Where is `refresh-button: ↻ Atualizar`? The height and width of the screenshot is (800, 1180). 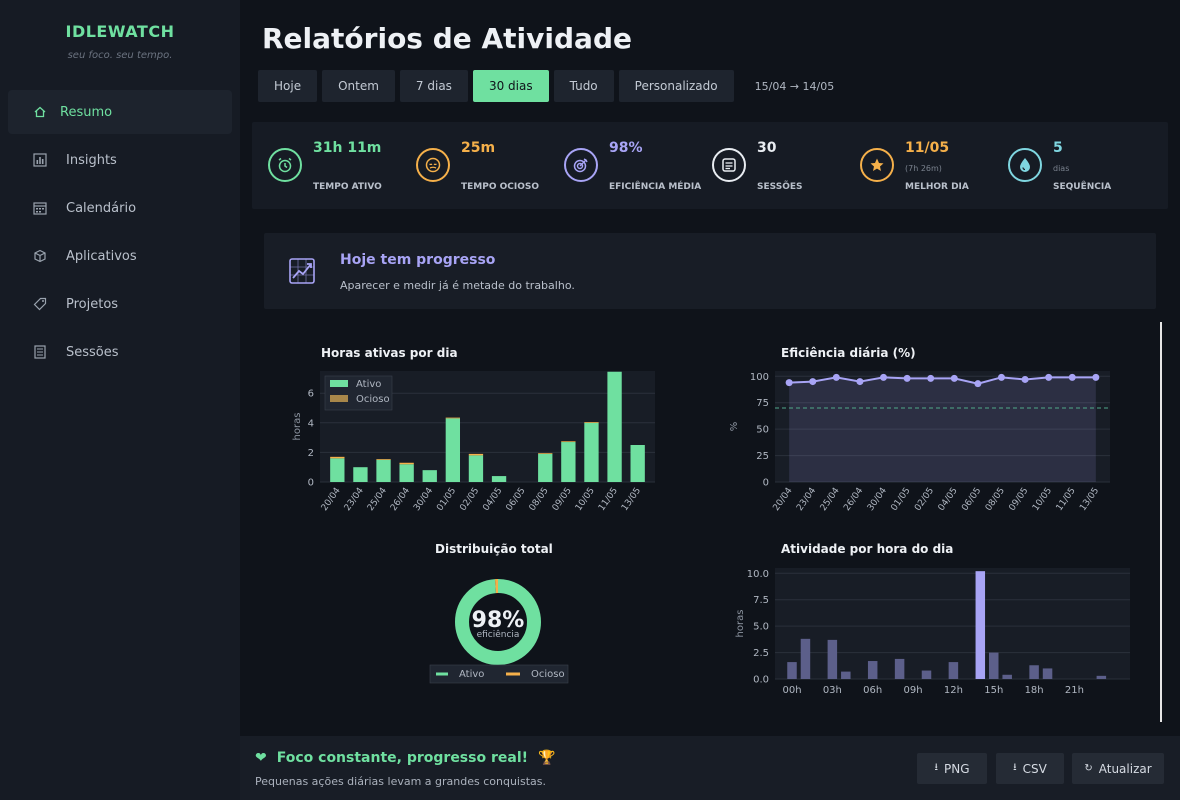
refresh-button: ↻ Atualizar is located at coordinates (1118, 768).